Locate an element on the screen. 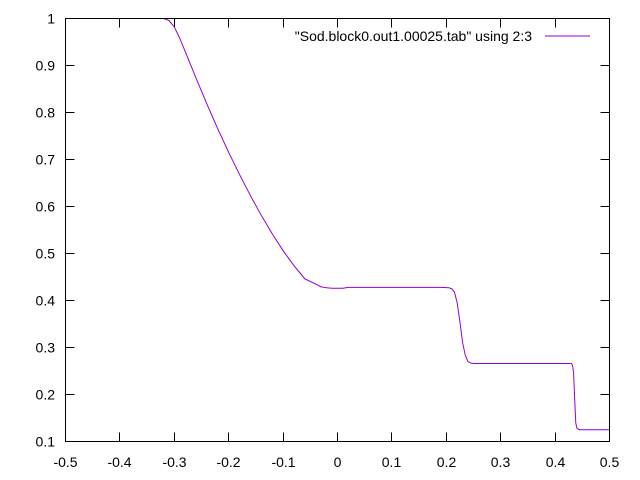  y-tick-label: 0.3 is located at coordinates (46, 348).